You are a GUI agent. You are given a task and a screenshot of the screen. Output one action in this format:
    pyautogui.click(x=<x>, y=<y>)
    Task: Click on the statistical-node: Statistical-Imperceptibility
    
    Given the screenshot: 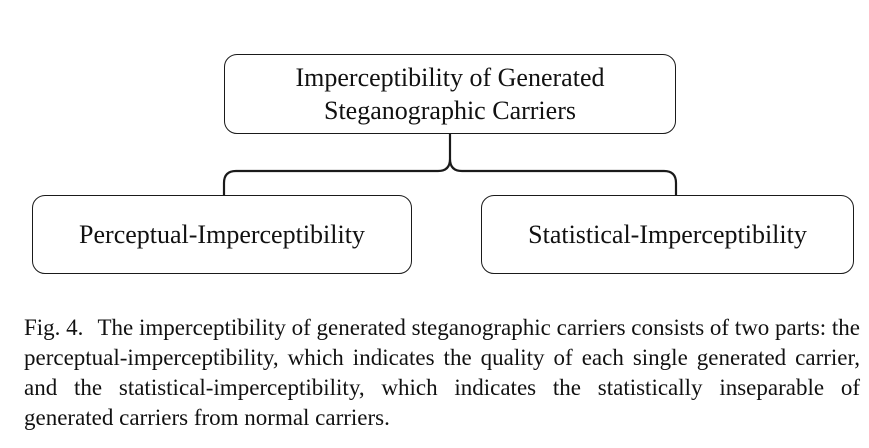 What is the action you would take?
    pyautogui.click(x=667, y=234)
    